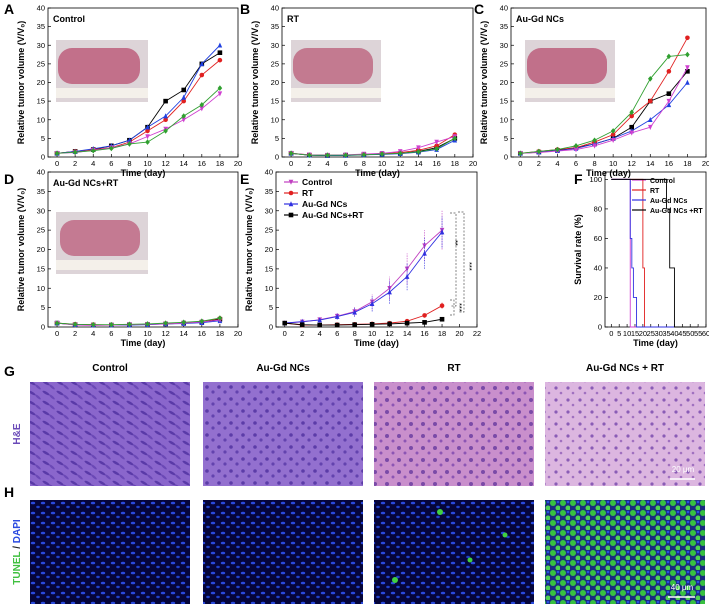 This screenshot has width=709, height=611. What do you see at coordinates (576, 163) in the screenshot?
I see `x-tick-label: 6` at bounding box center [576, 163].